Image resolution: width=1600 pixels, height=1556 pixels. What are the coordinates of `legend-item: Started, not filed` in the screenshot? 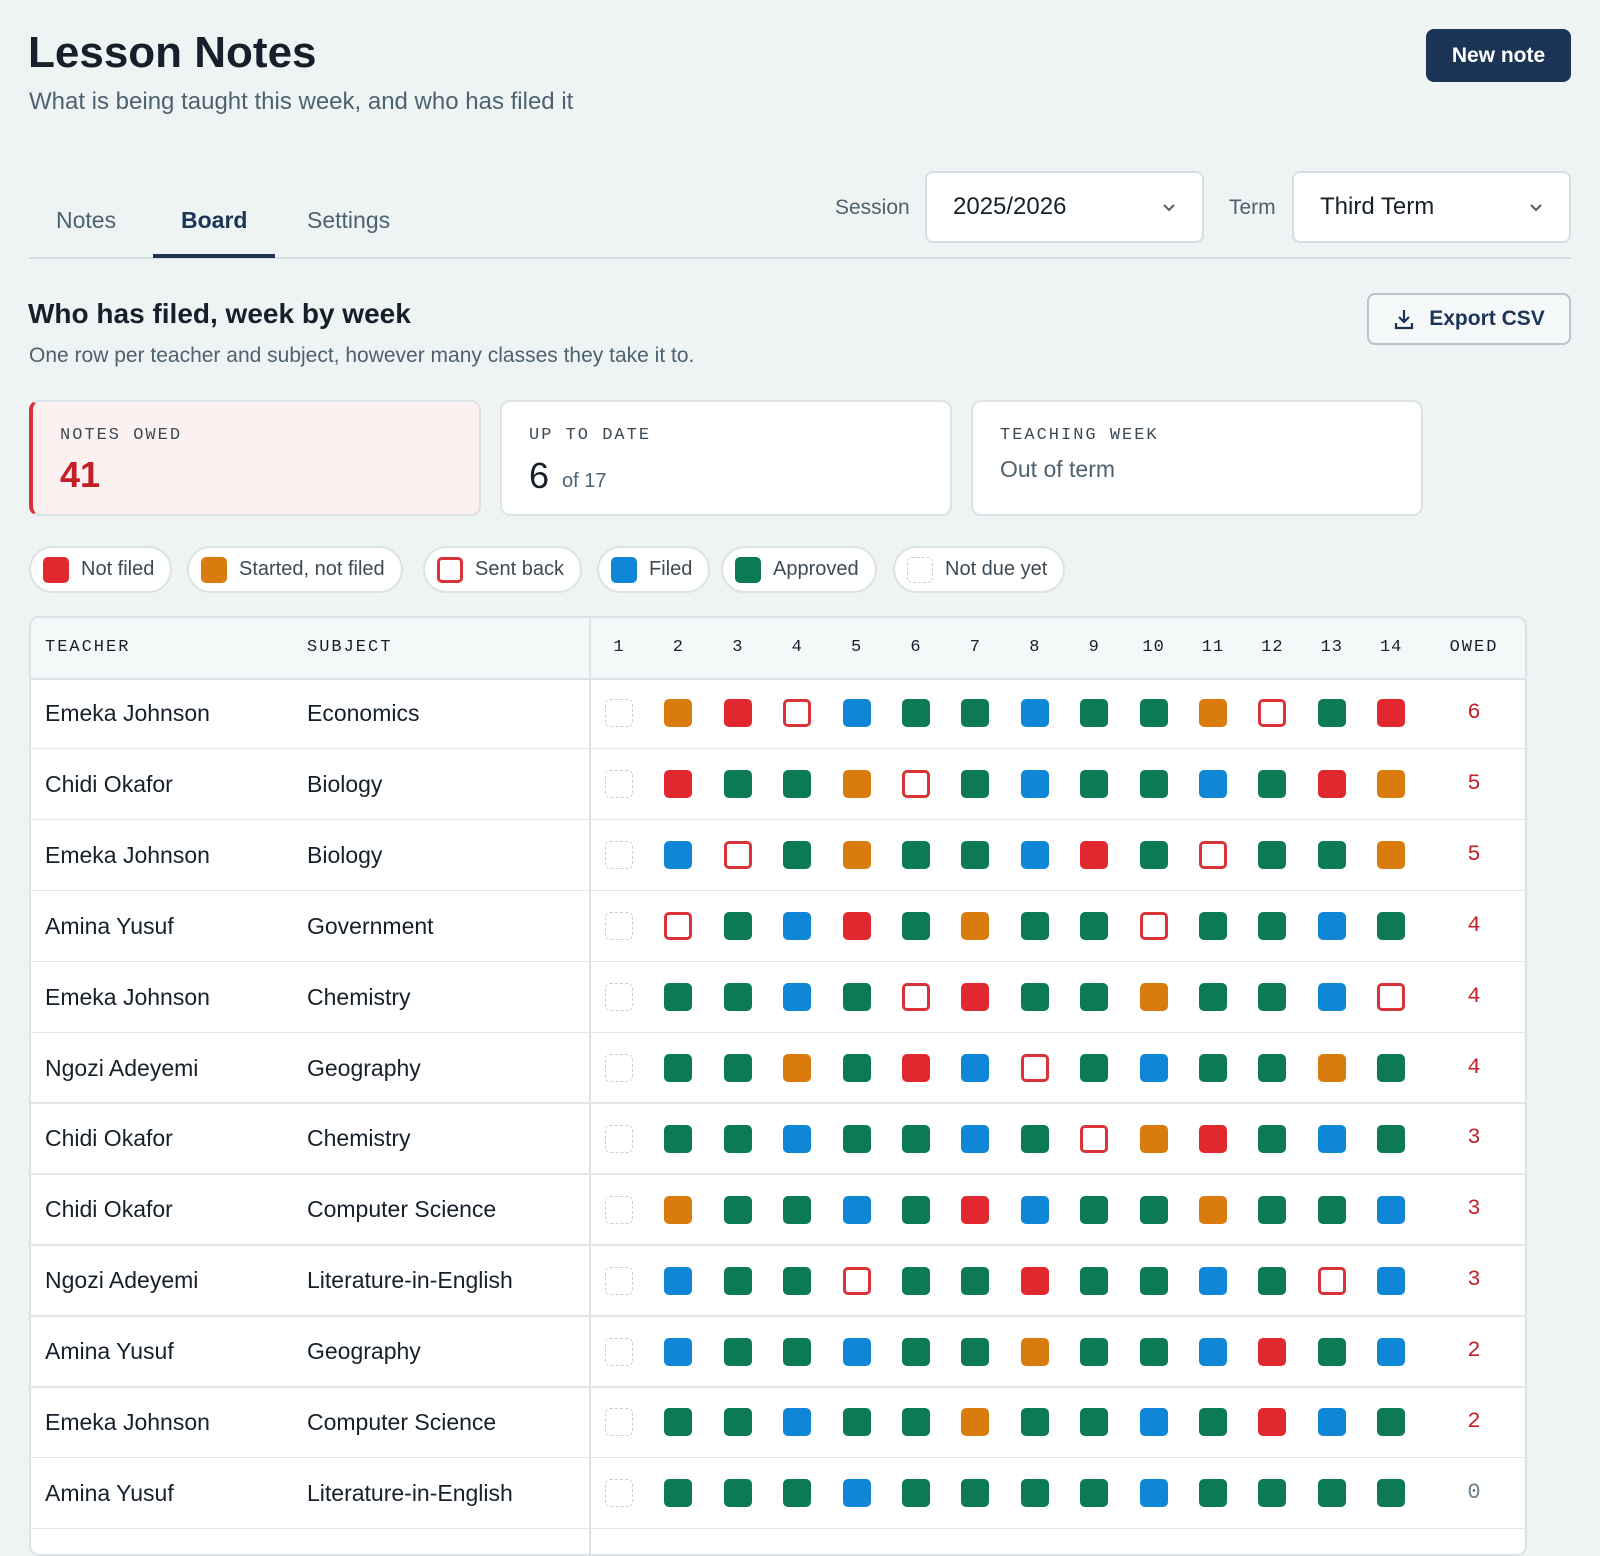 It's located at (295, 569).